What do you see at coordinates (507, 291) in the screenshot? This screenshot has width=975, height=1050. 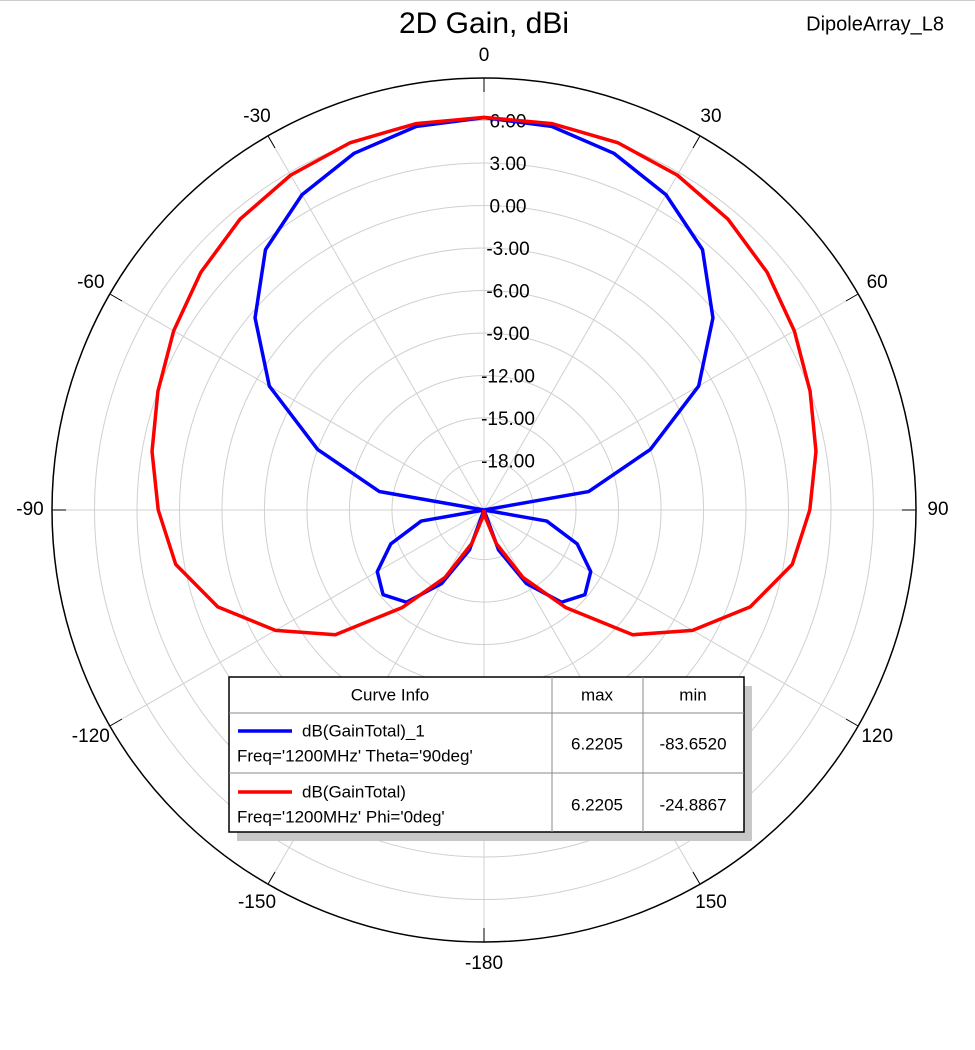 I see `r-tick-label: -6.00` at bounding box center [507, 291].